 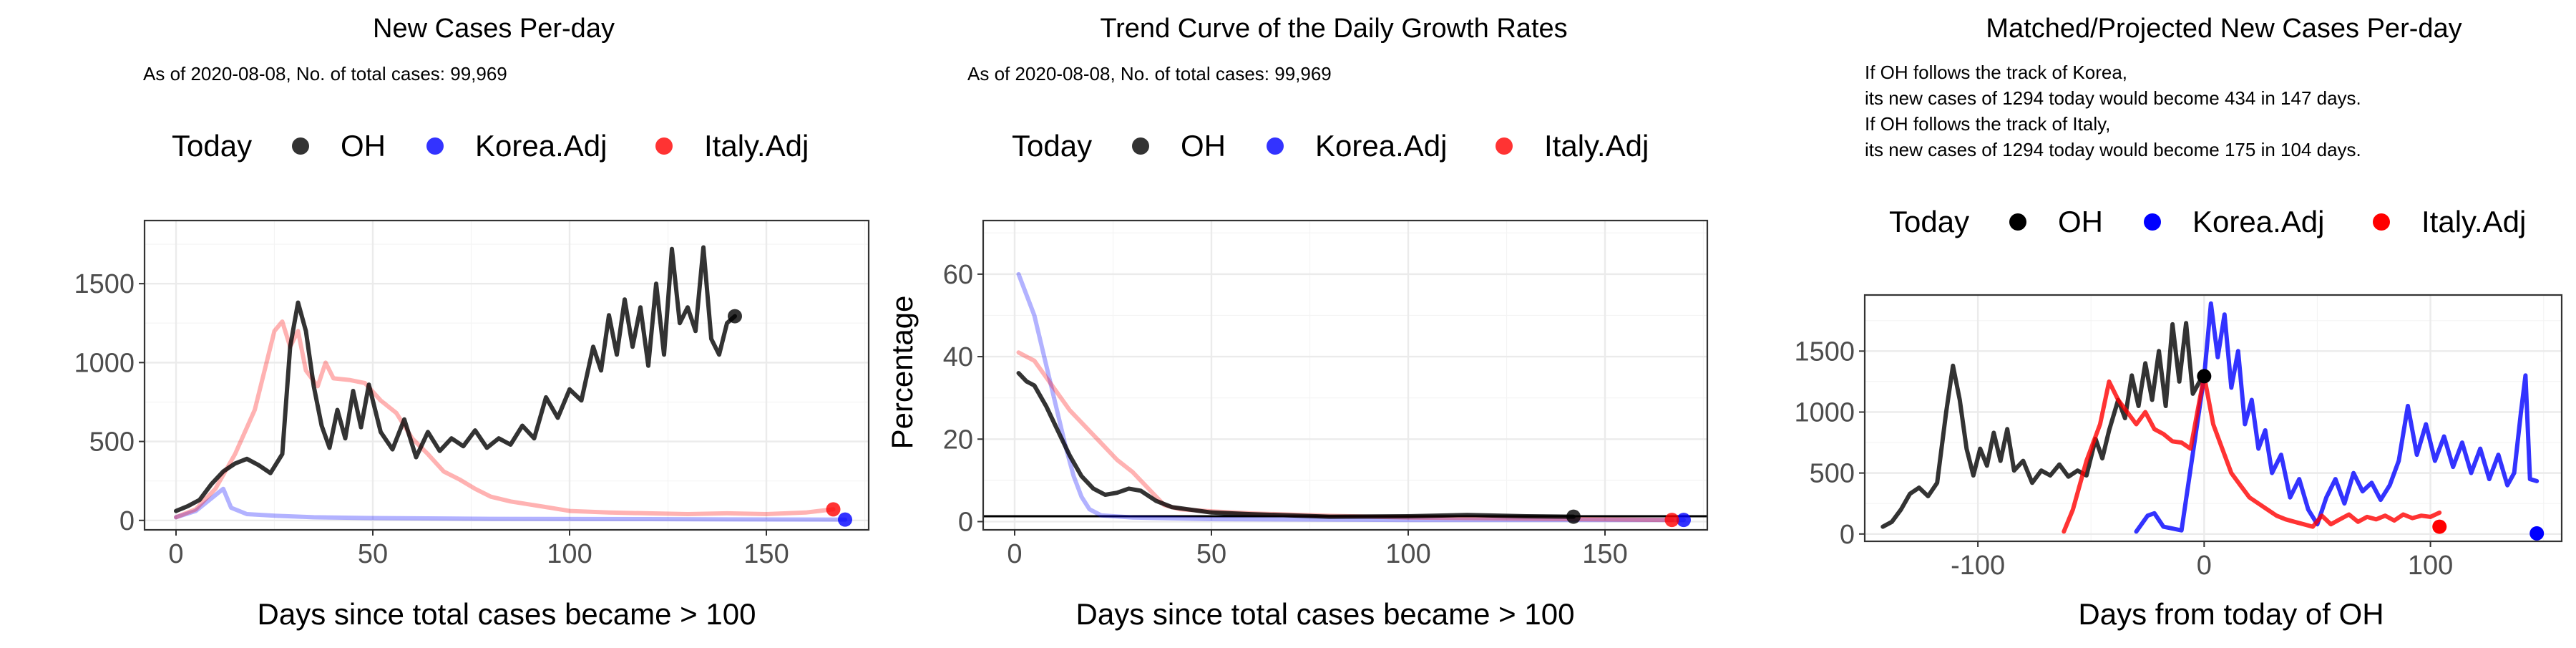 I want to click on y-tick-label: 40, so click(x=958, y=357).